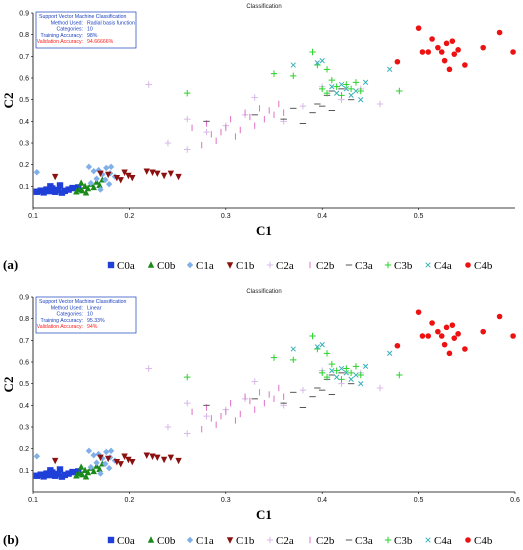  I want to click on x-tick-label: 0.2, so click(130, 500).